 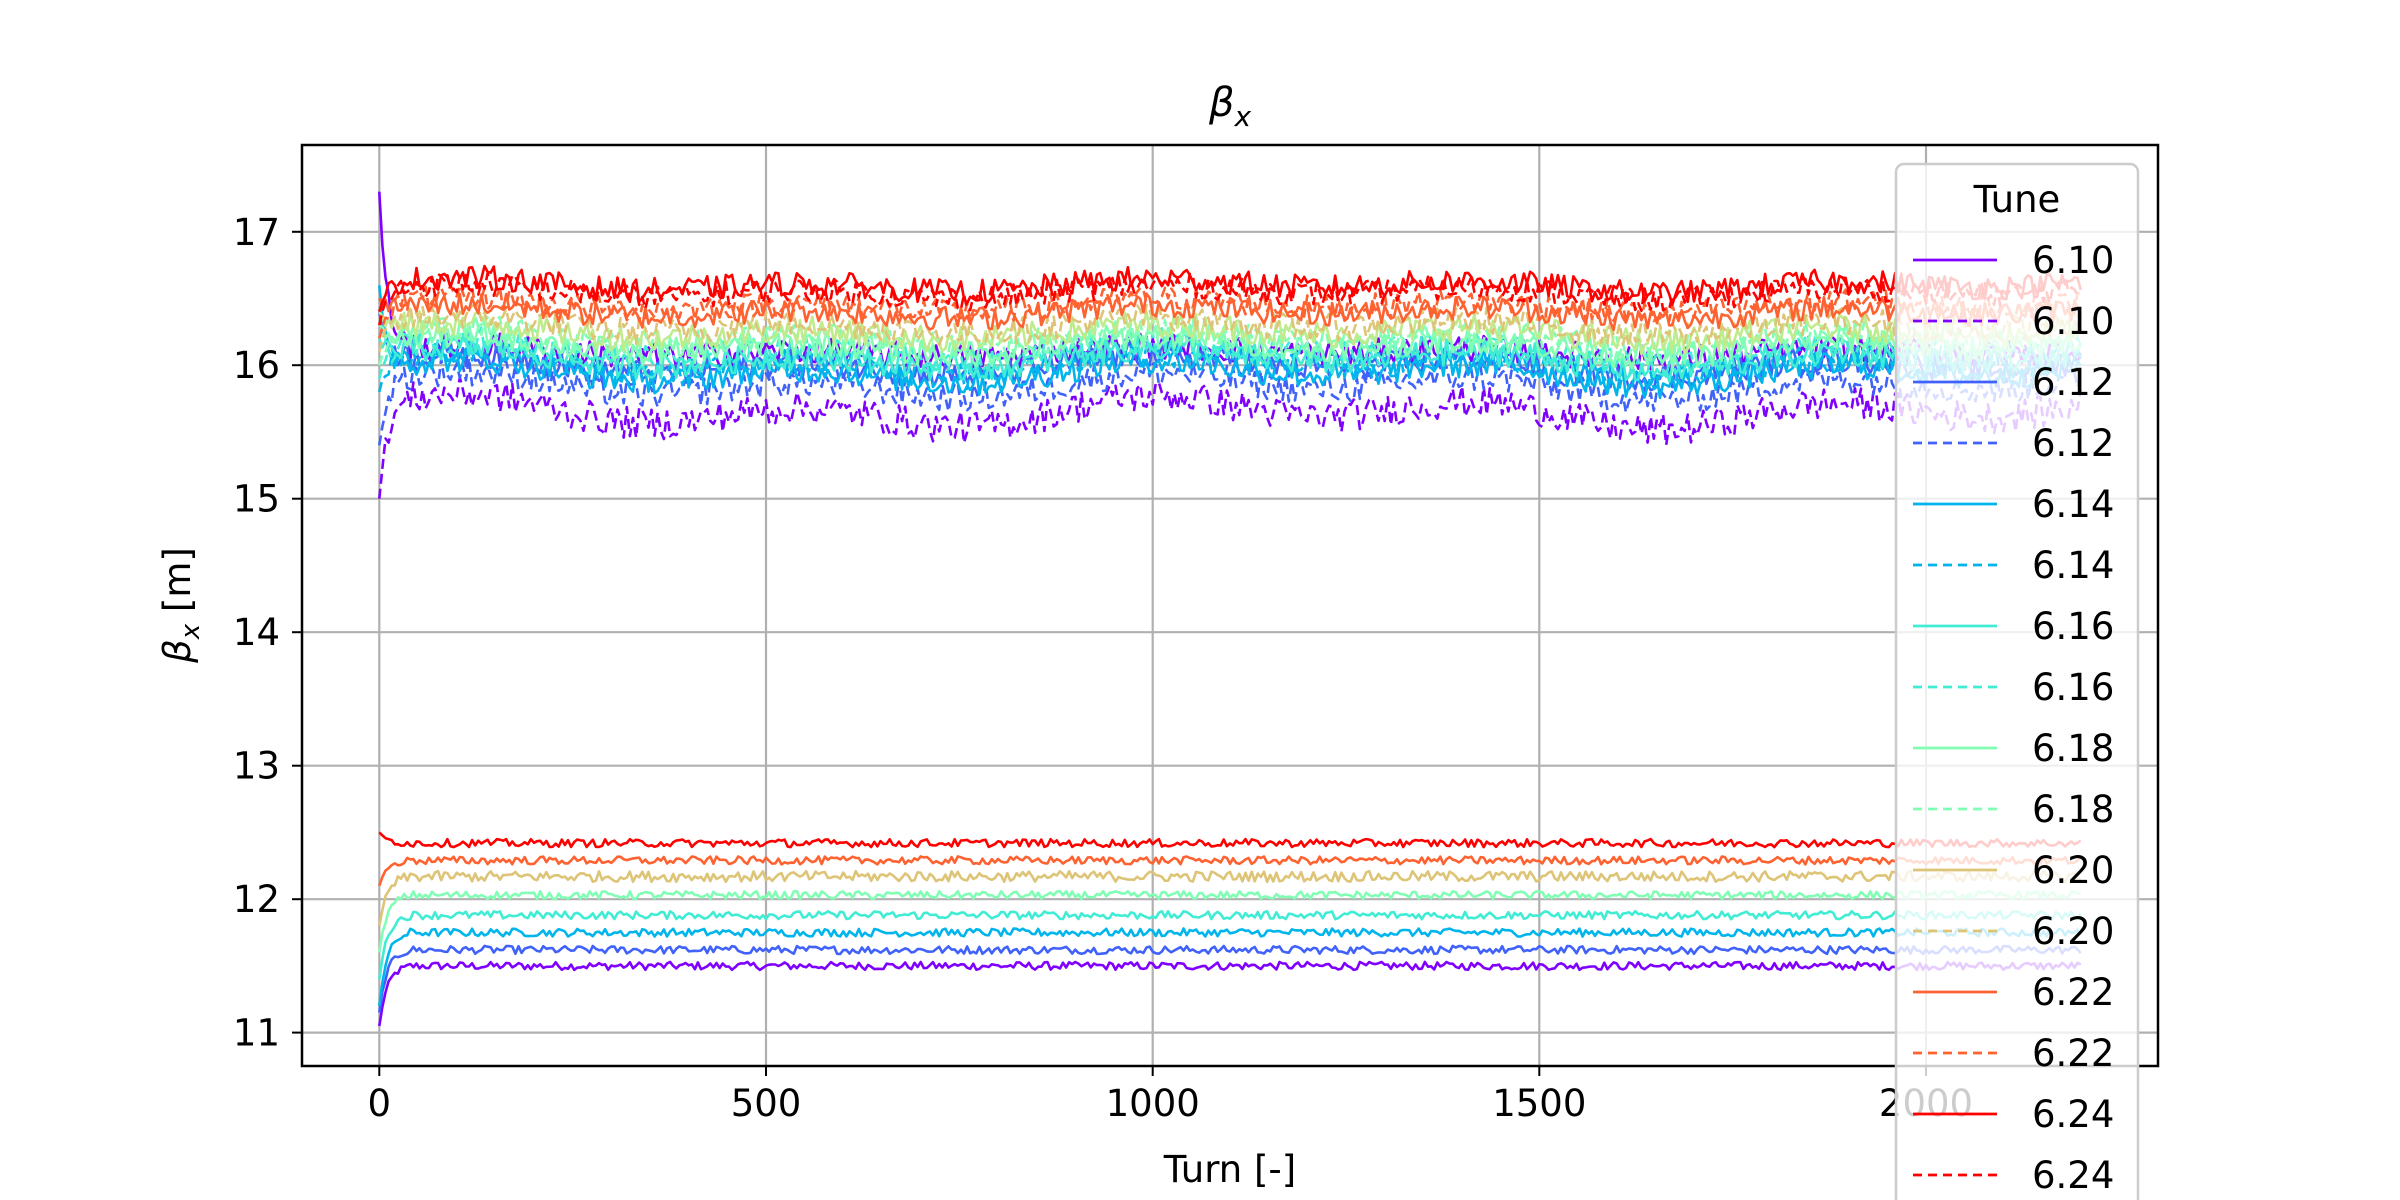 I want to click on legend-box, so click(x=2017, y=681).